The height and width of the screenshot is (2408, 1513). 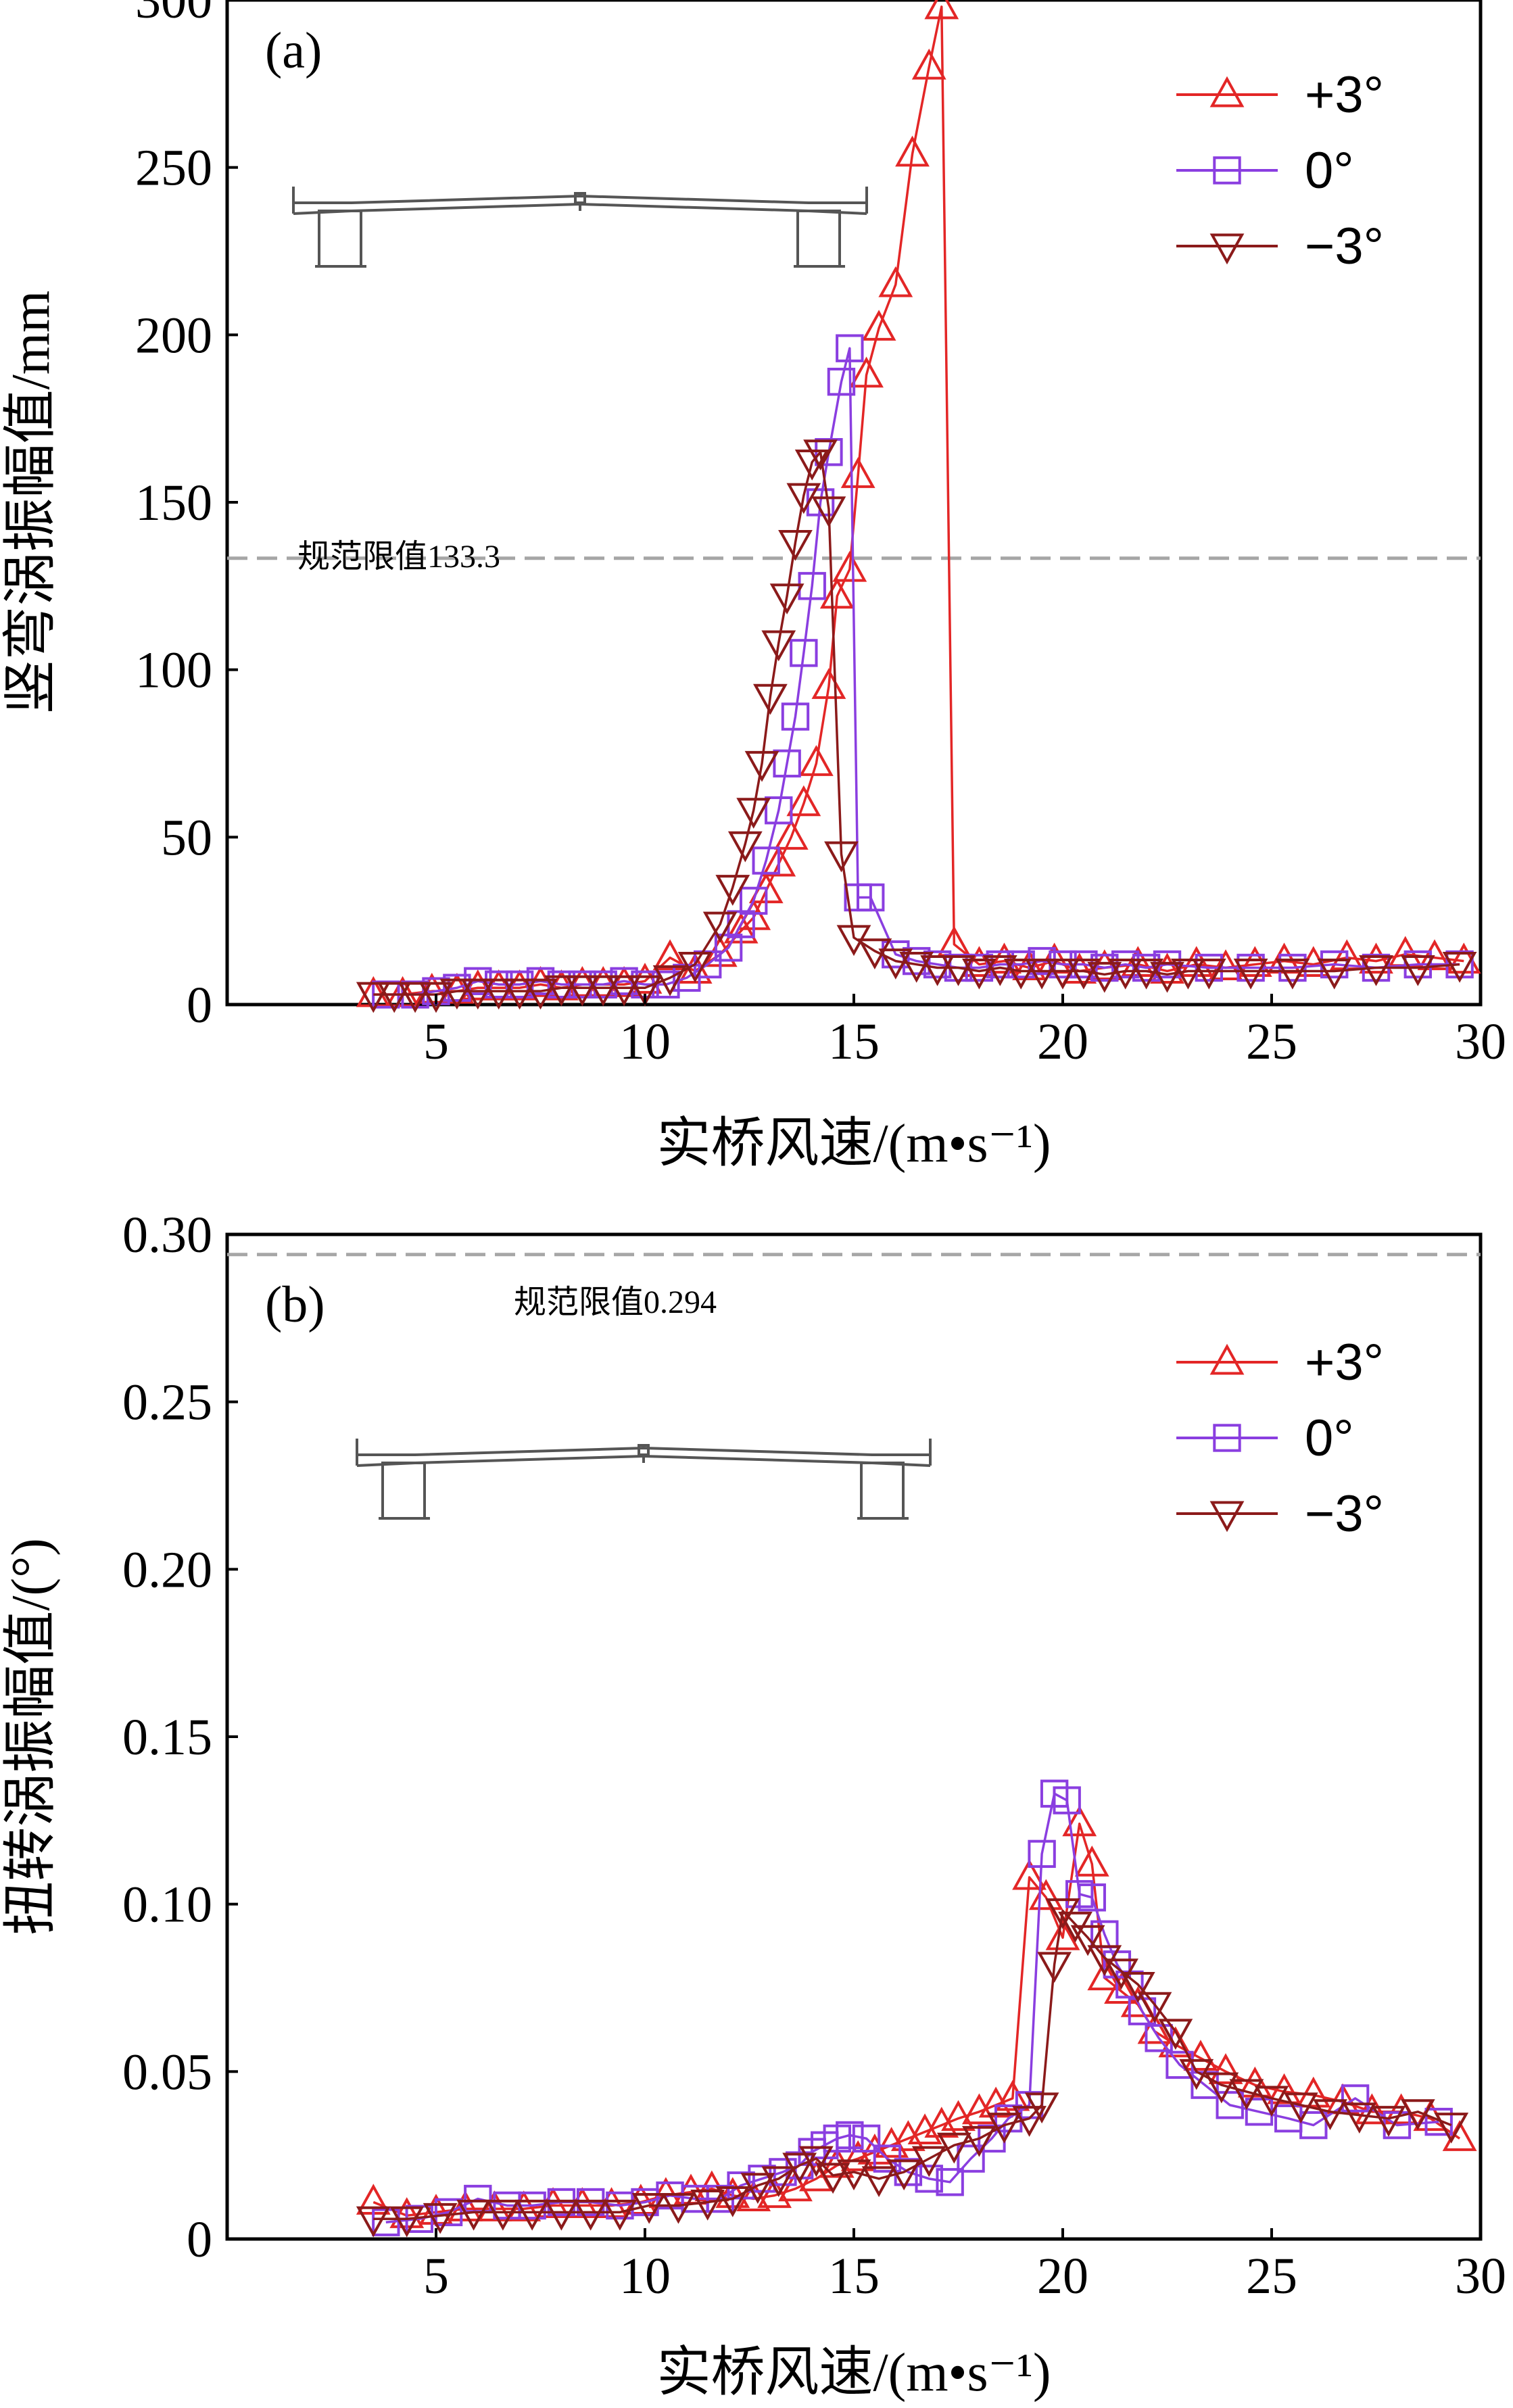 What do you see at coordinates (167, 1569) in the screenshot?
I see `y-tick-label: 0.20` at bounding box center [167, 1569].